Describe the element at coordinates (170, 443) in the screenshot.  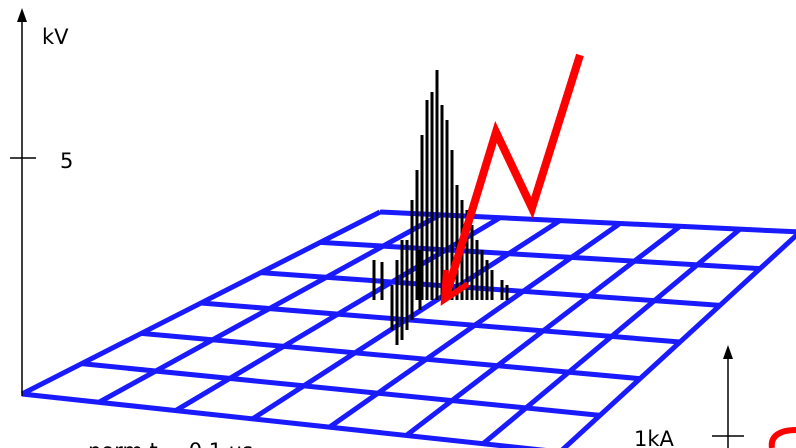
I see `caption: norm t = 0.1 μs` at that location.